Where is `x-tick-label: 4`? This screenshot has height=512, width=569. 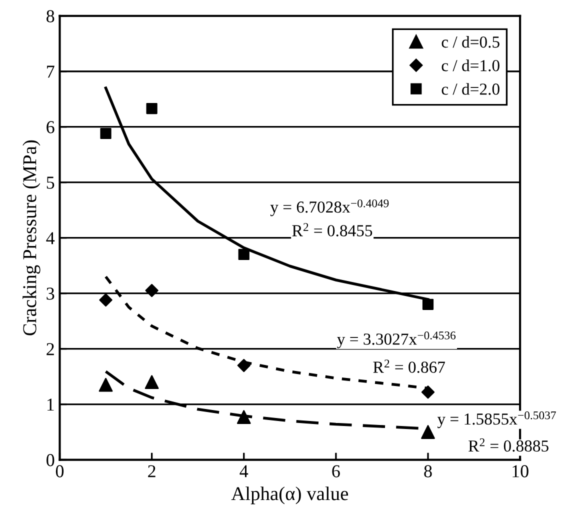 x-tick-label: 4 is located at coordinates (244, 471).